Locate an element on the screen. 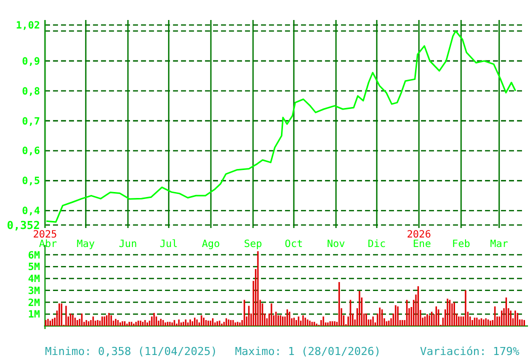 This screenshot has height=360, width=530. y-tick-label: 0,352 is located at coordinates (23, 225).